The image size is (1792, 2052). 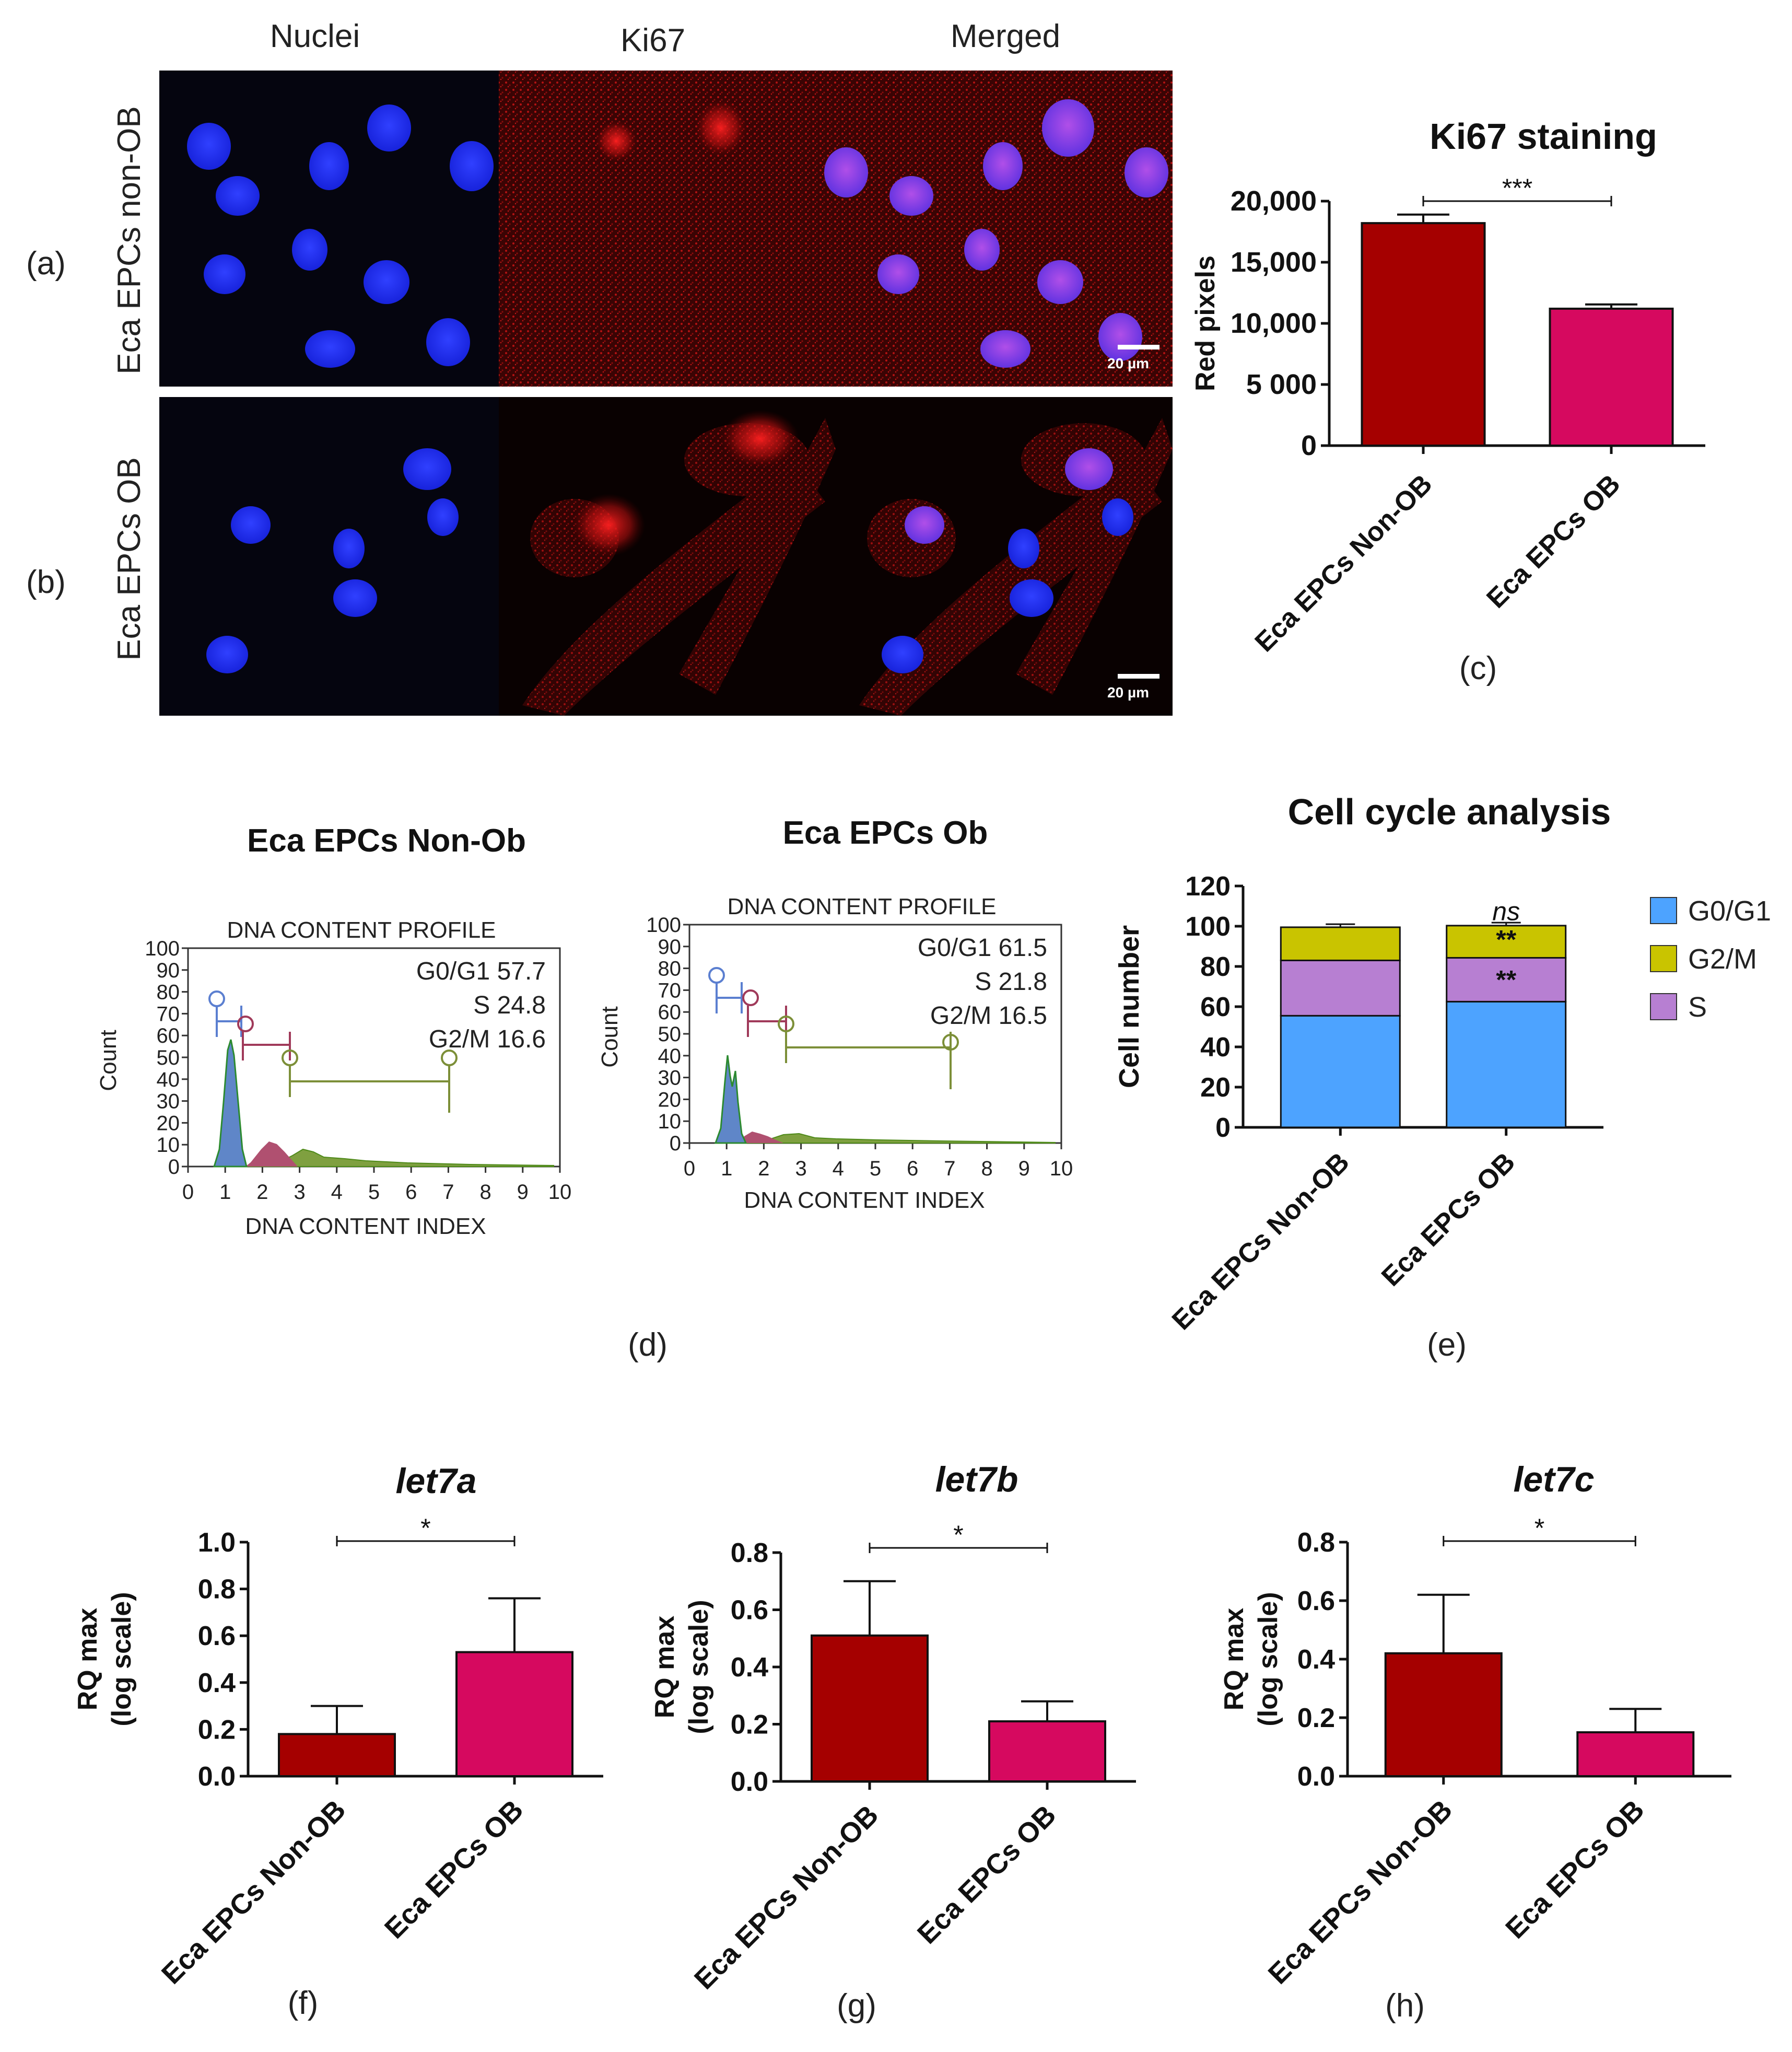 What do you see at coordinates (129, 558) in the screenshot?
I see `row-label-ob: Eca EPCs OB` at bounding box center [129, 558].